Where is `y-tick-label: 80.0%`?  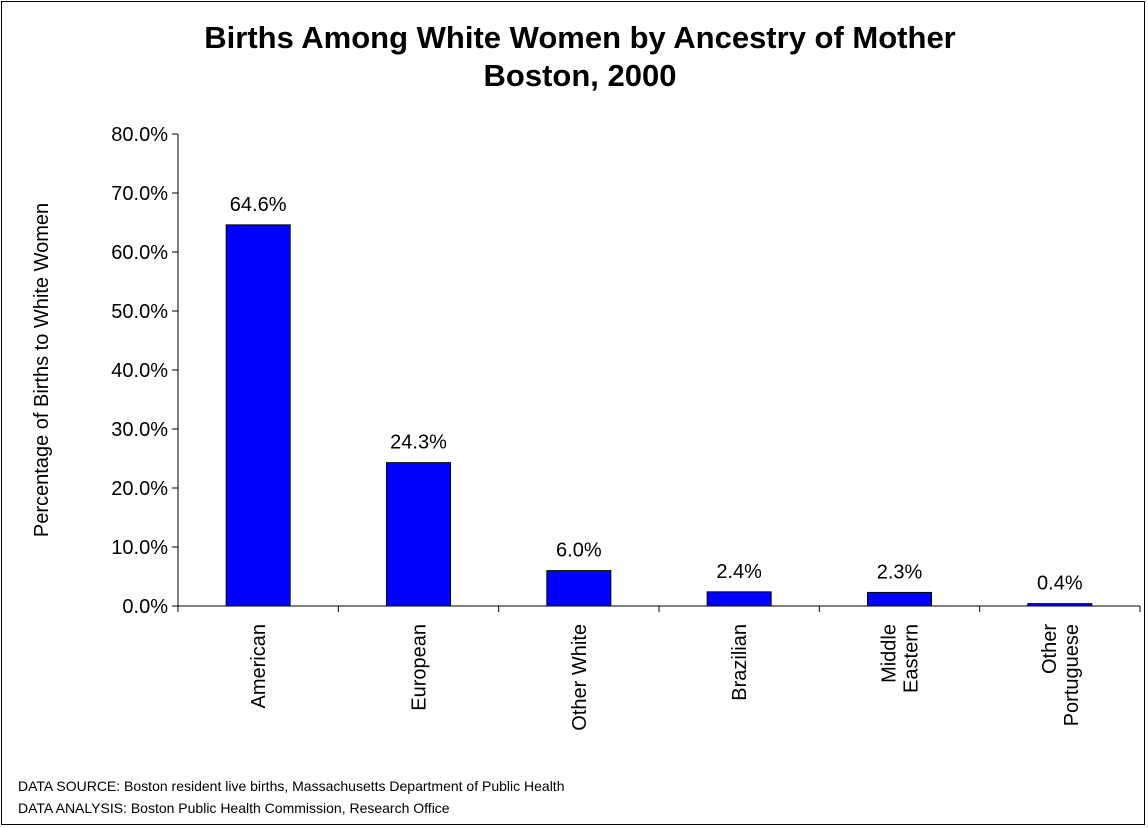
y-tick-label: 80.0% is located at coordinates (139, 135).